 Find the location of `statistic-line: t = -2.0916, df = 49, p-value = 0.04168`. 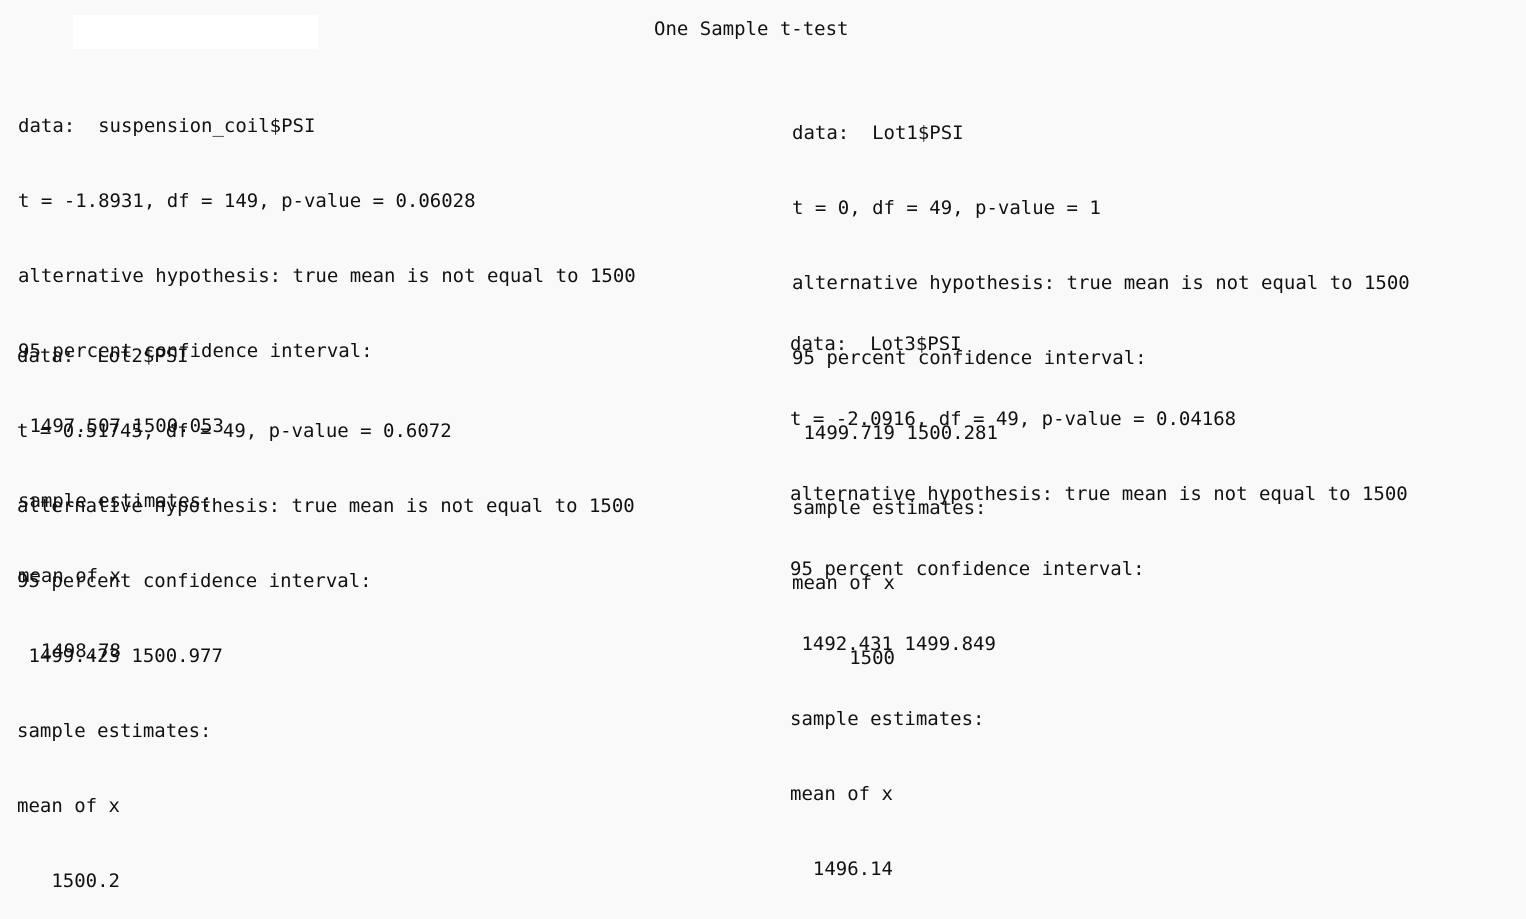

statistic-line: t = -2.0916, df = 49, p-value = 0.04168 is located at coordinates (1013, 419).